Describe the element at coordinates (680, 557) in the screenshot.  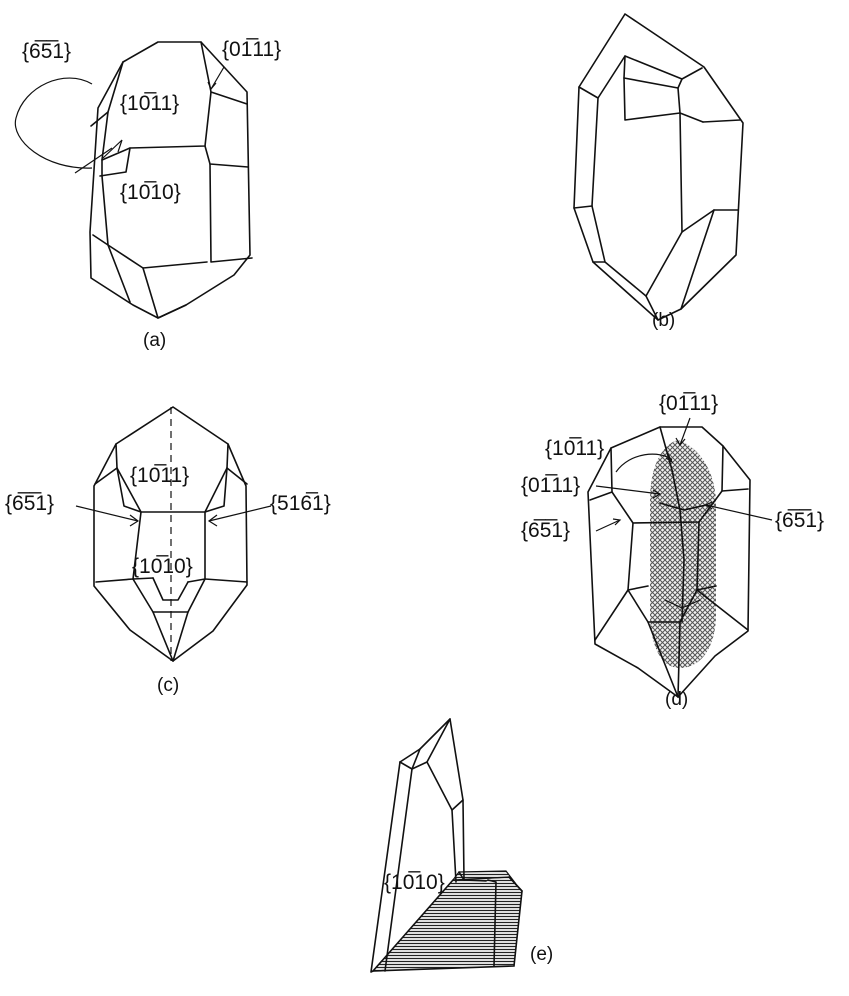
I see `panel-d-crystal` at that location.